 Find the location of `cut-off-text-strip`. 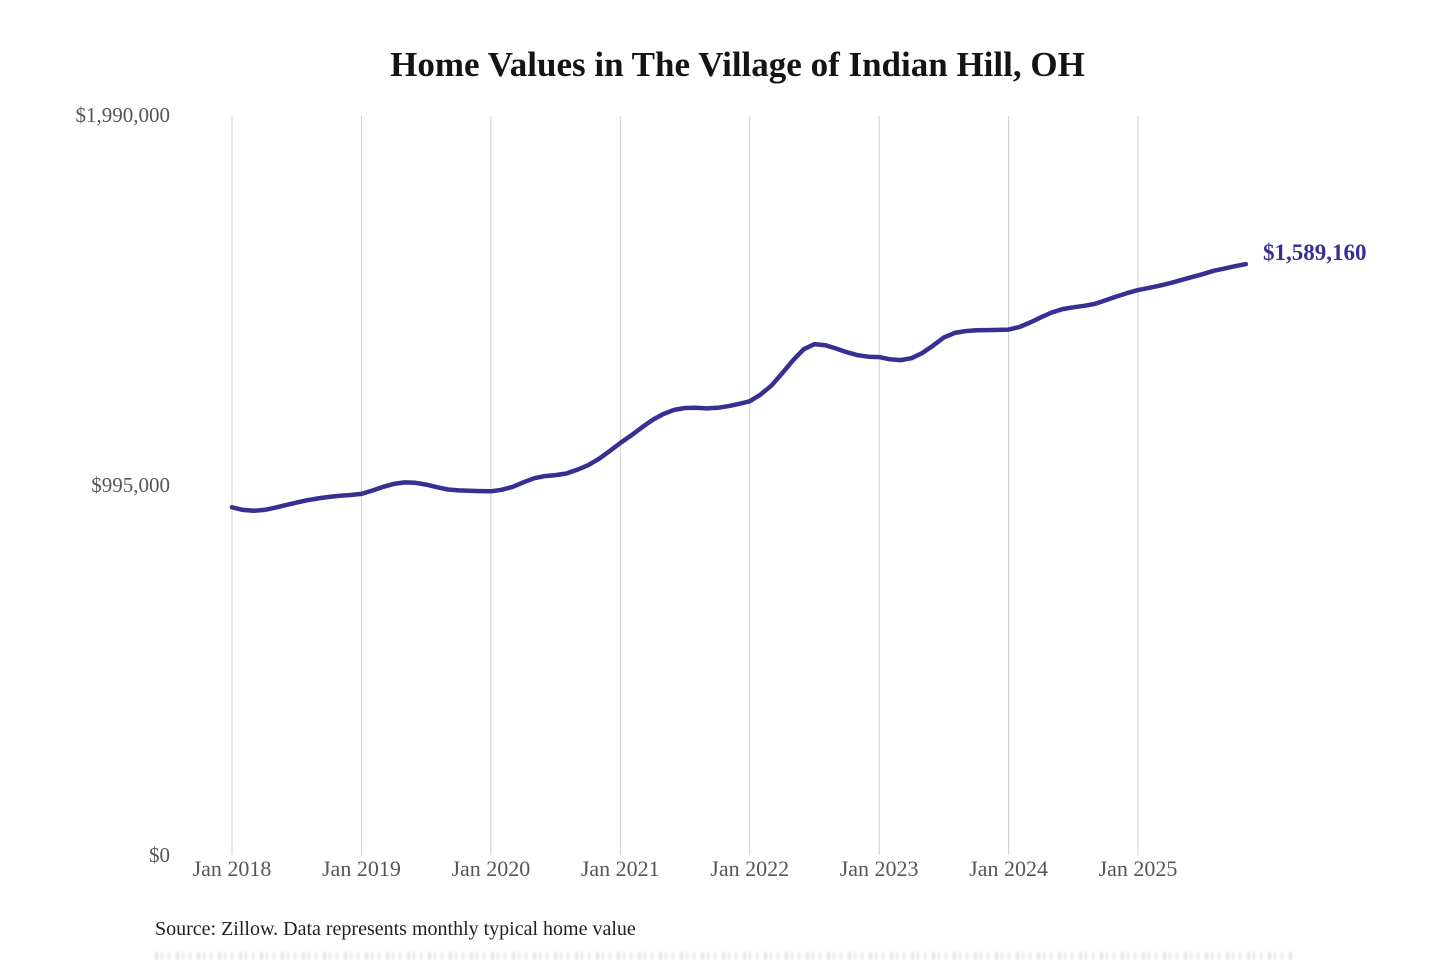

cut-off-text-strip is located at coordinates (725, 956).